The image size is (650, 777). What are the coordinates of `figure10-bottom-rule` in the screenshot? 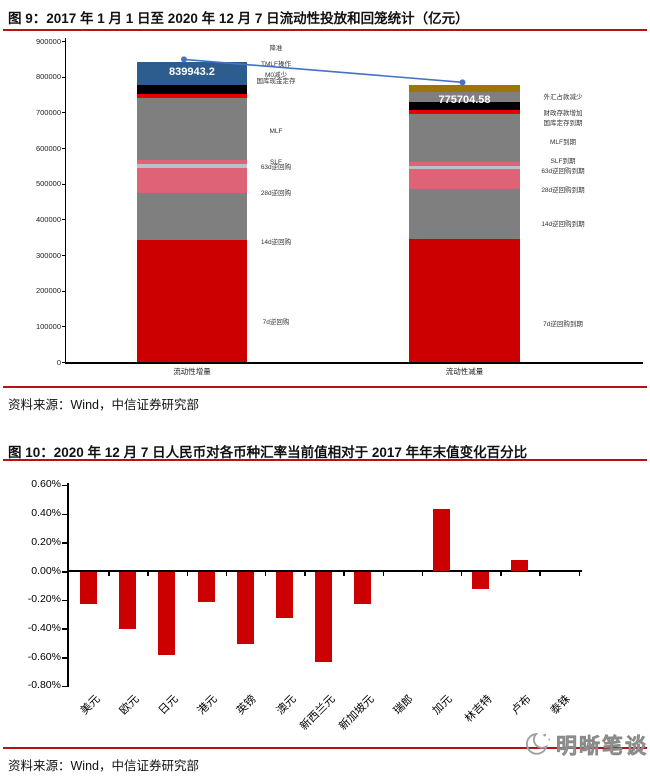 It's located at (325, 748).